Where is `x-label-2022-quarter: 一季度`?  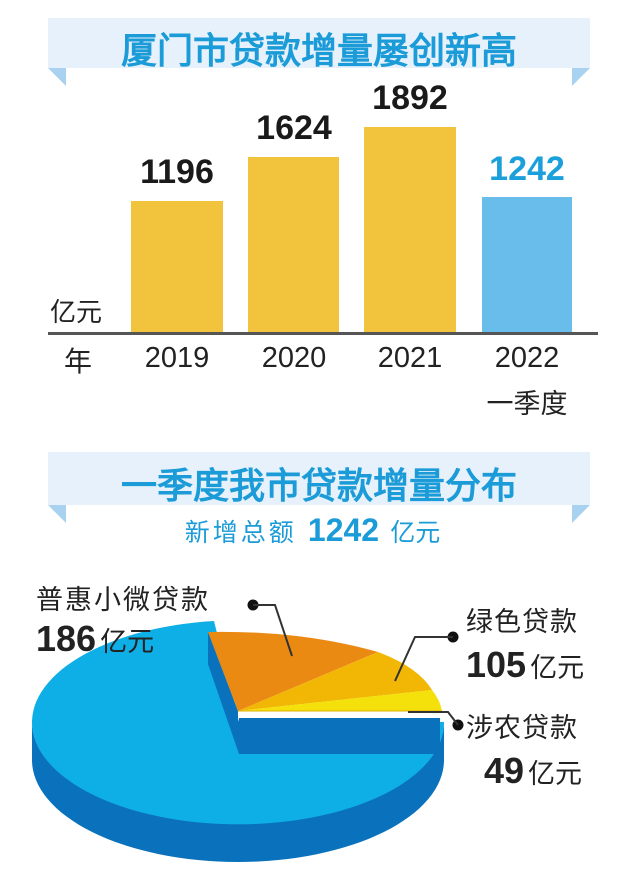
x-label-2022-quarter: 一季度 is located at coordinates (527, 404).